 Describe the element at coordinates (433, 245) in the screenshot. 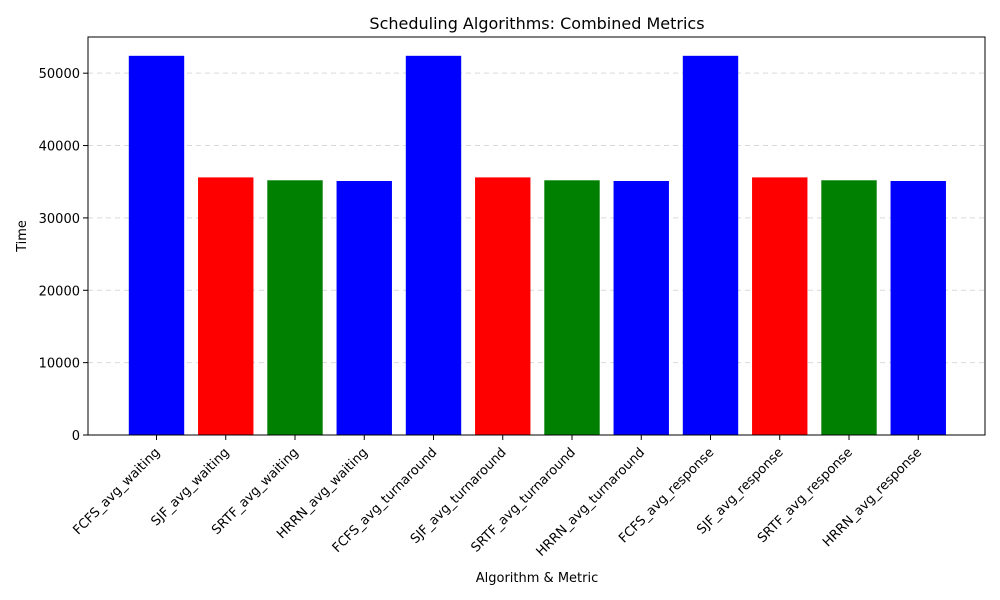

I see `bar-fcfs-avg-turnaround` at that location.